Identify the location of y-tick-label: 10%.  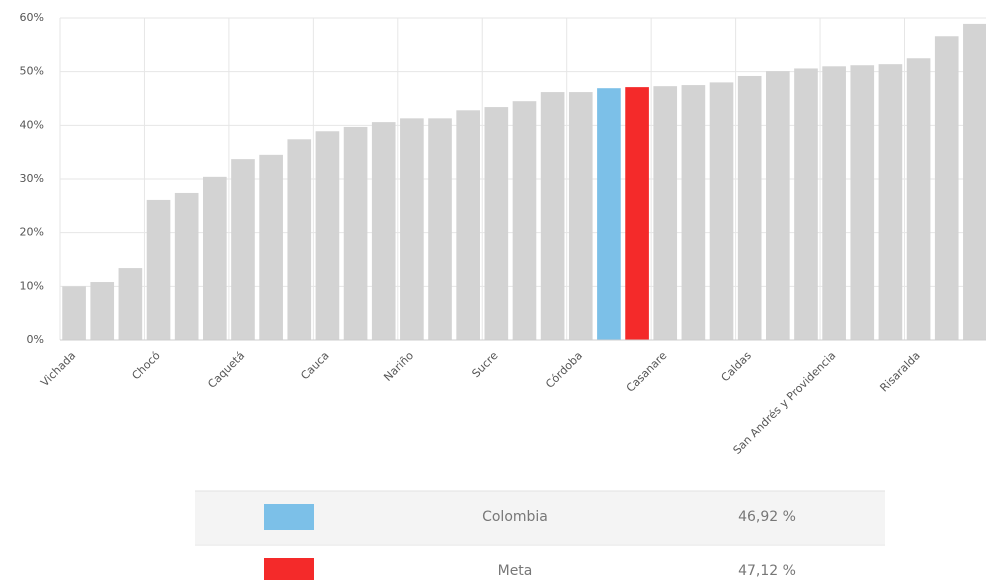
(32, 285).